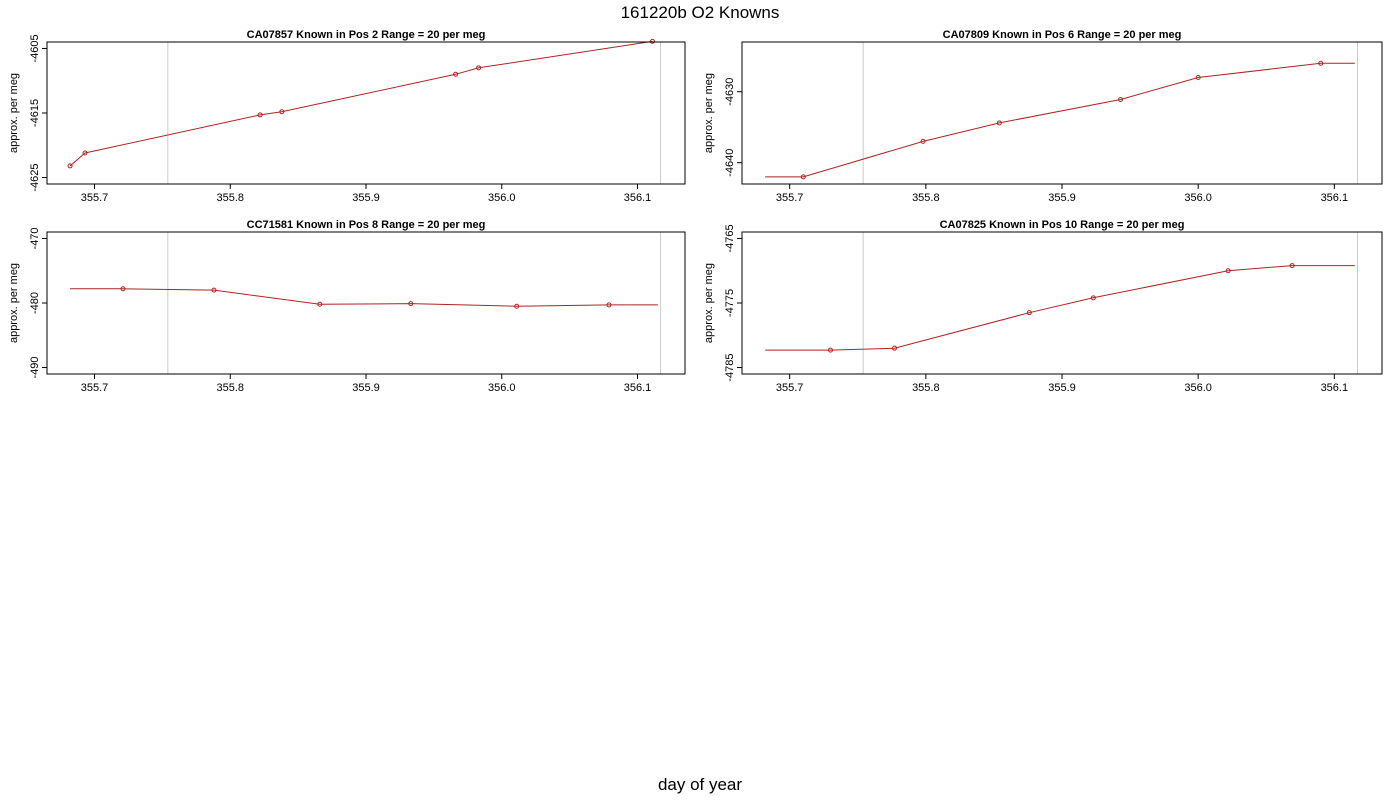 This screenshot has height=800, width=1400. Describe the element at coordinates (730, 92) in the screenshot. I see `y-tick-label: -4630` at that location.